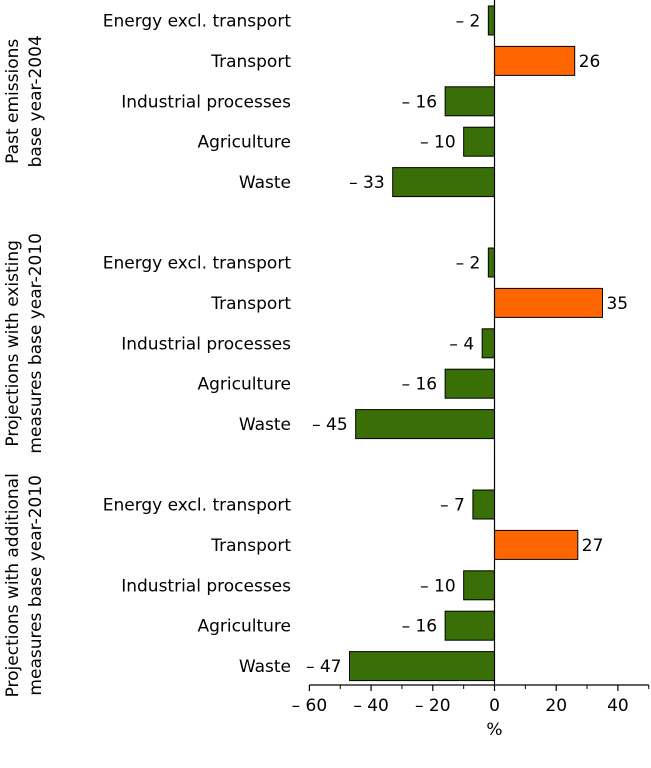 The image size is (651, 768). Describe the element at coordinates (330, 425) in the screenshot. I see `value-label: – 45` at that location.